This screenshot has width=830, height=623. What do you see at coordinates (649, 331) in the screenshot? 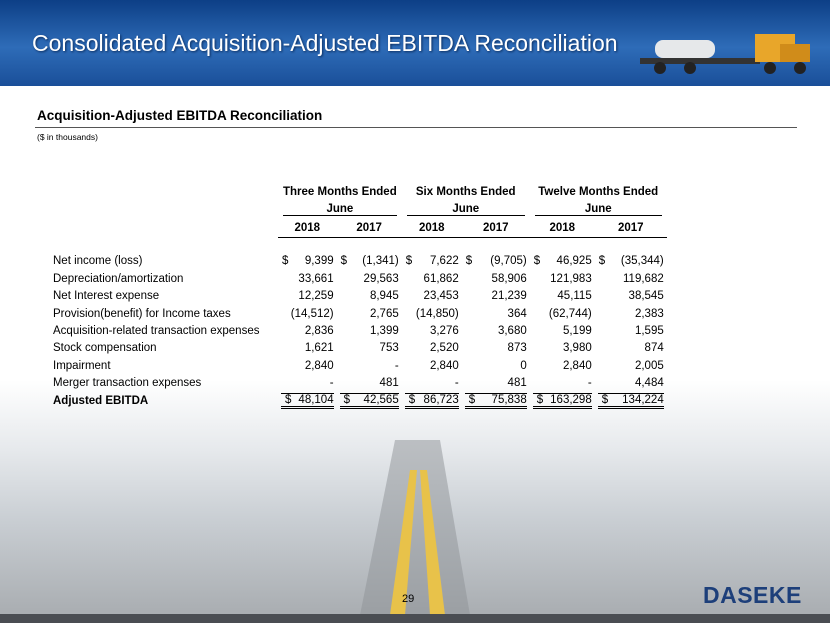
I see `value: 1,595` at bounding box center [649, 331].